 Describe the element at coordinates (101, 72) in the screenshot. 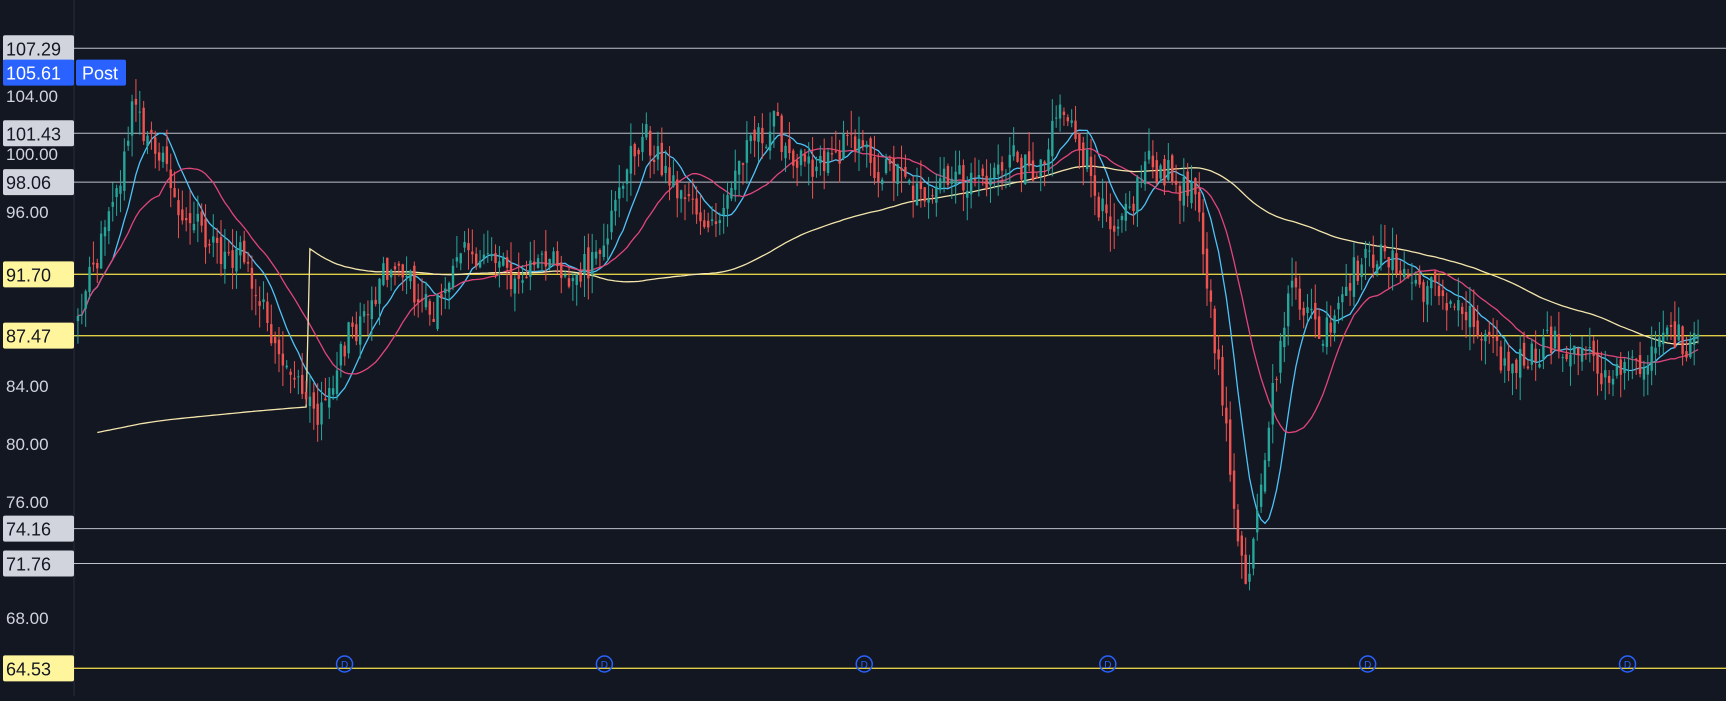

I see `session-badge-box` at that location.